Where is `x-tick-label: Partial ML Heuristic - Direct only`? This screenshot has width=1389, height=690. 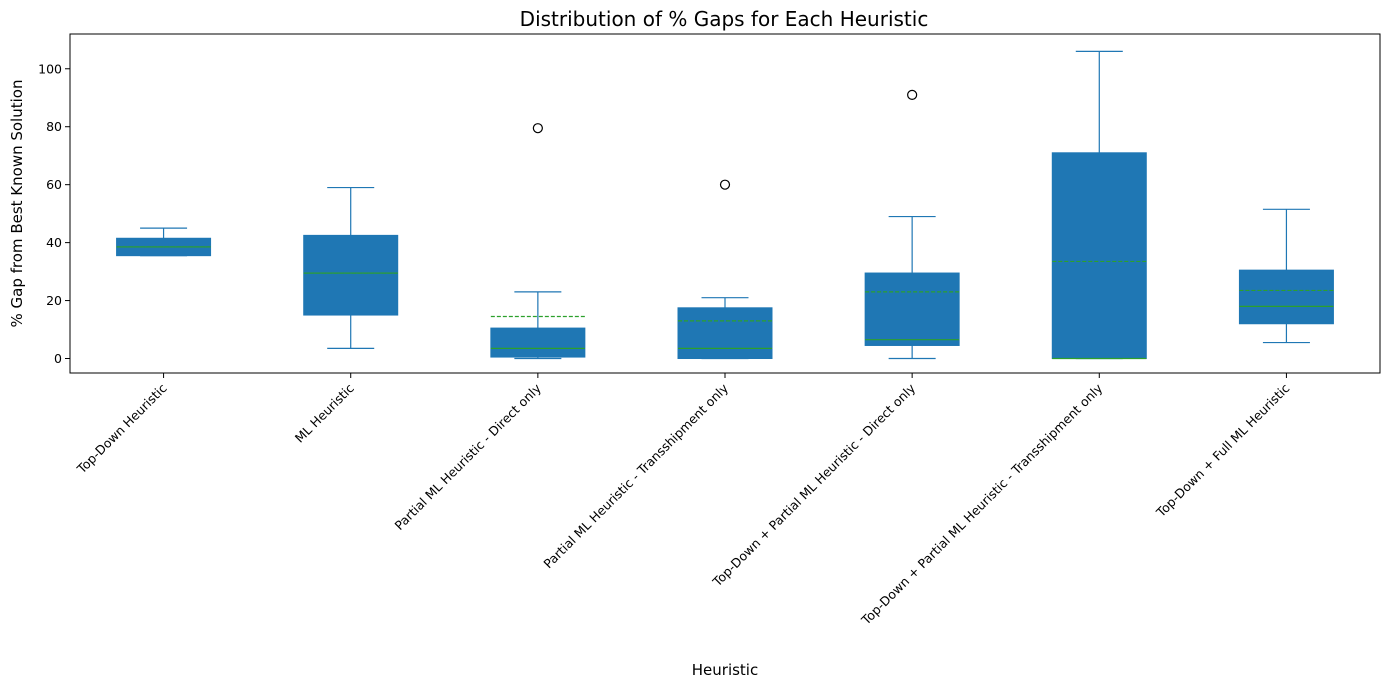 x-tick-label: Partial ML Heuristic - Direct only is located at coordinates (467, 456).